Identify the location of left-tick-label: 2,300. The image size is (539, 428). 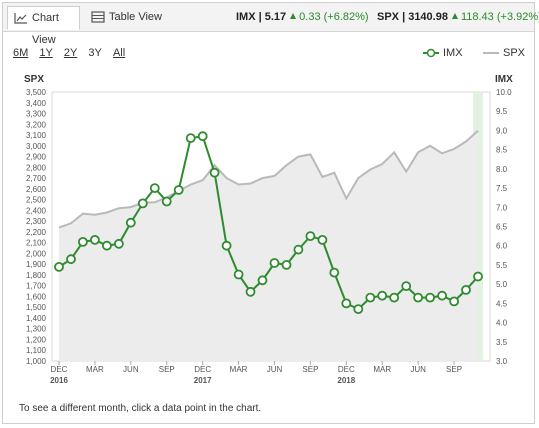
(36, 221).